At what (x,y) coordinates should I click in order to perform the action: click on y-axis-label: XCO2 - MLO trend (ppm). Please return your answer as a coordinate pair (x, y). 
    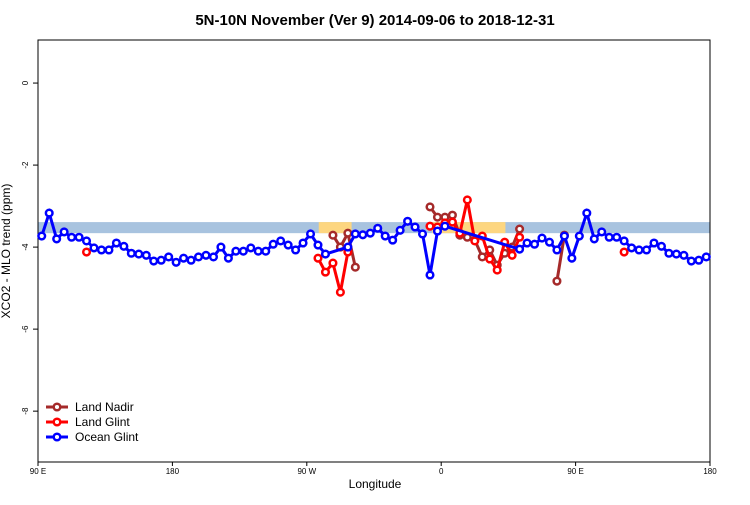
    Looking at the image, I should click on (6, 251).